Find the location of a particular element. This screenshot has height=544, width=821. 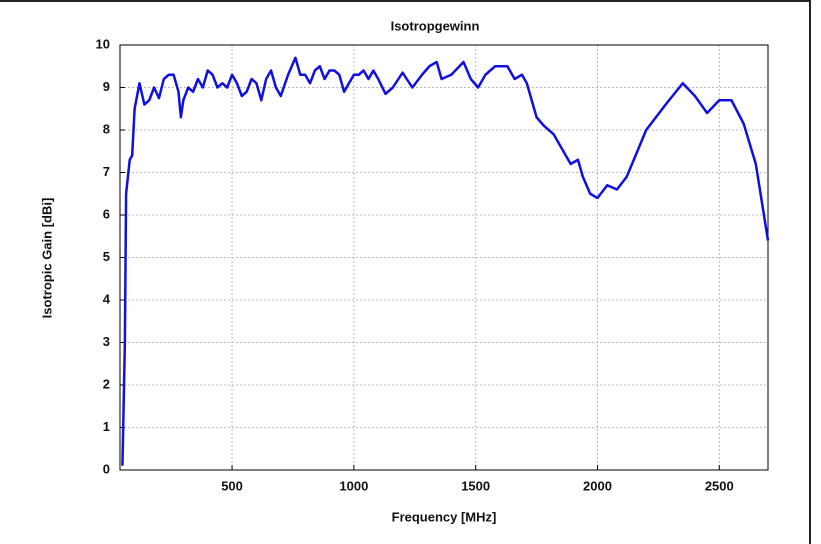

x-axis-label: Frequency [MHz] is located at coordinates (444, 516).